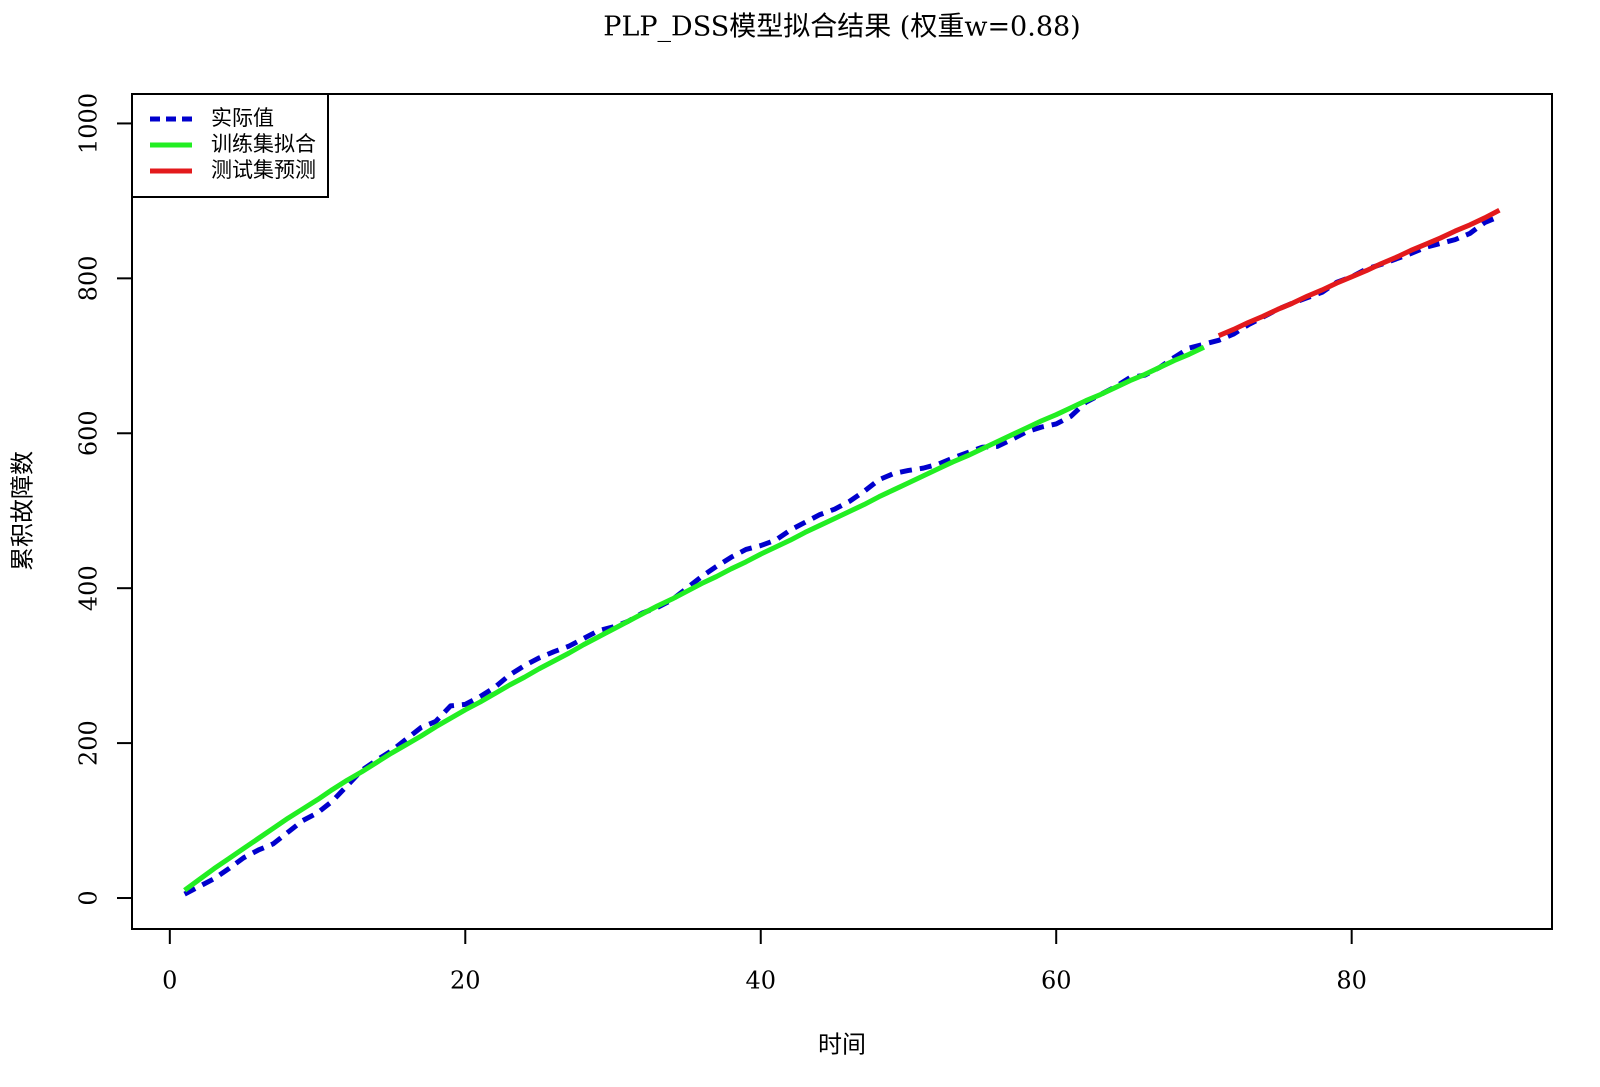 The height and width of the screenshot is (1087, 1600). What do you see at coordinates (89, 433) in the screenshot?
I see `y-tick-label: 600` at bounding box center [89, 433].